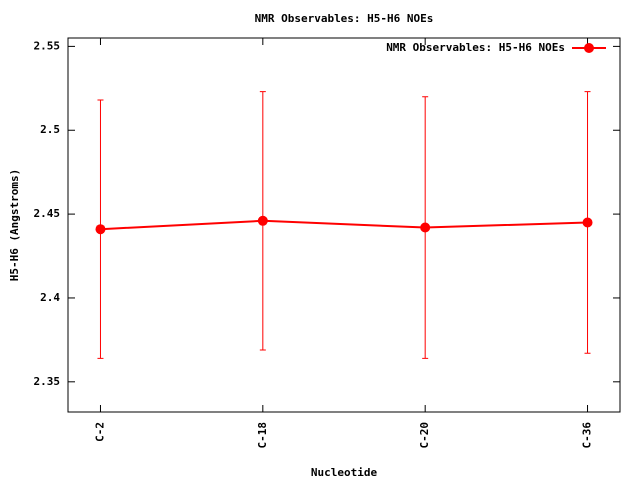  Describe the element at coordinates (587, 435) in the screenshot. I see `x-tick-label: C-36` at that location.